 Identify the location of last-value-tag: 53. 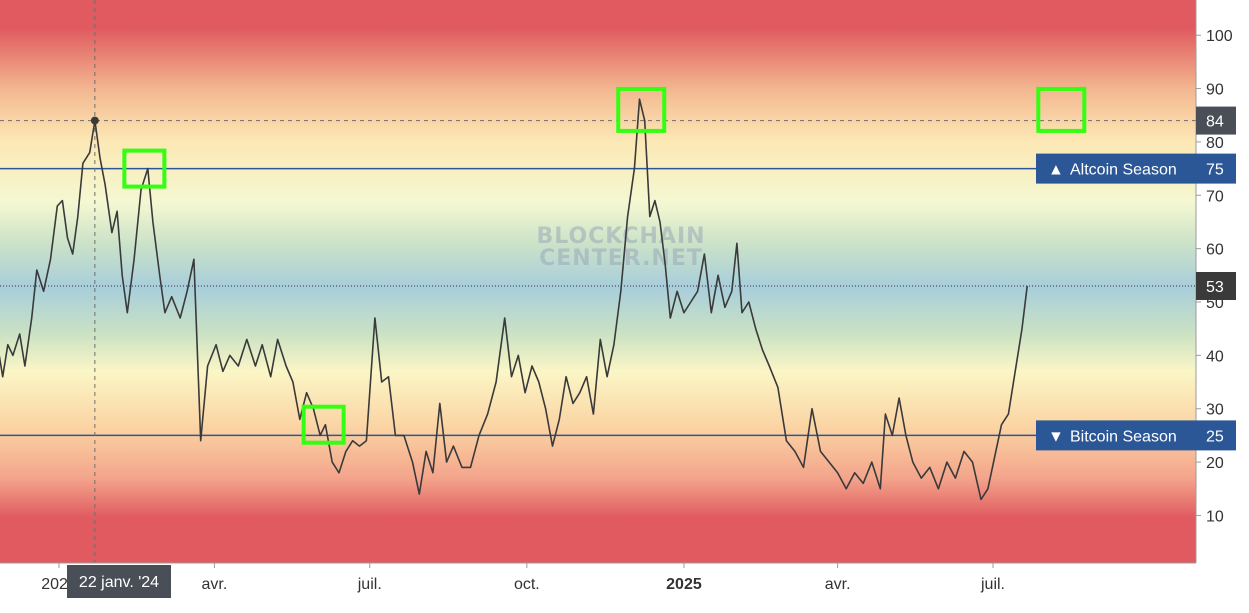
(1215, 287).